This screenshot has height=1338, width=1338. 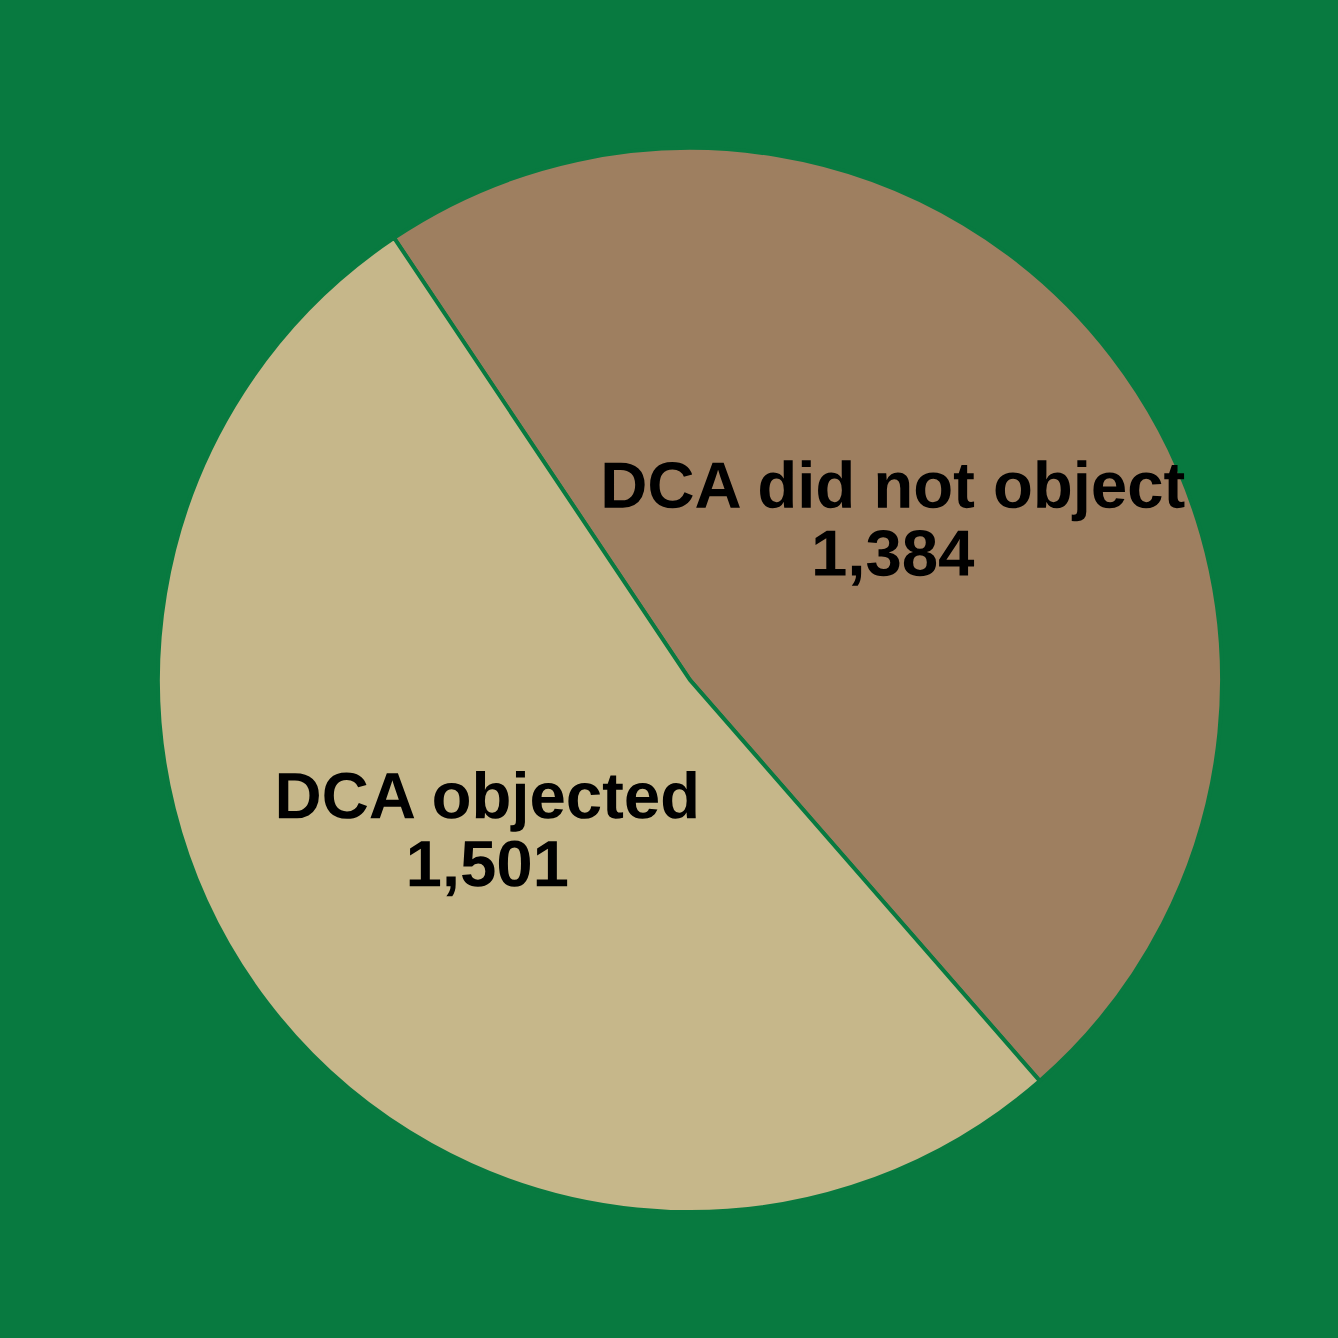 I want to click on slice-label: DCA objected, so click(x=487, y=801).